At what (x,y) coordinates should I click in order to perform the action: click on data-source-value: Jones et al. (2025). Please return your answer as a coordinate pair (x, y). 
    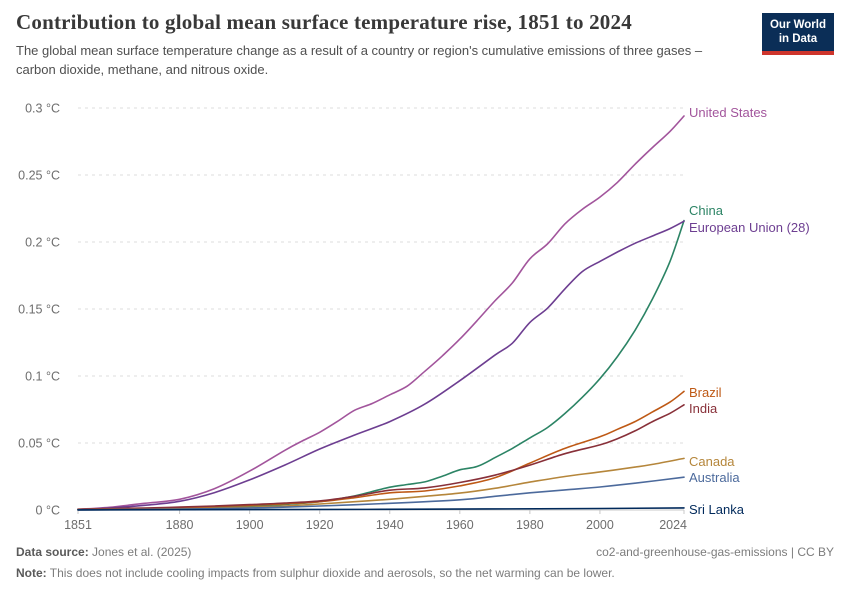
    Looking at the image, I should click on (140, 552).